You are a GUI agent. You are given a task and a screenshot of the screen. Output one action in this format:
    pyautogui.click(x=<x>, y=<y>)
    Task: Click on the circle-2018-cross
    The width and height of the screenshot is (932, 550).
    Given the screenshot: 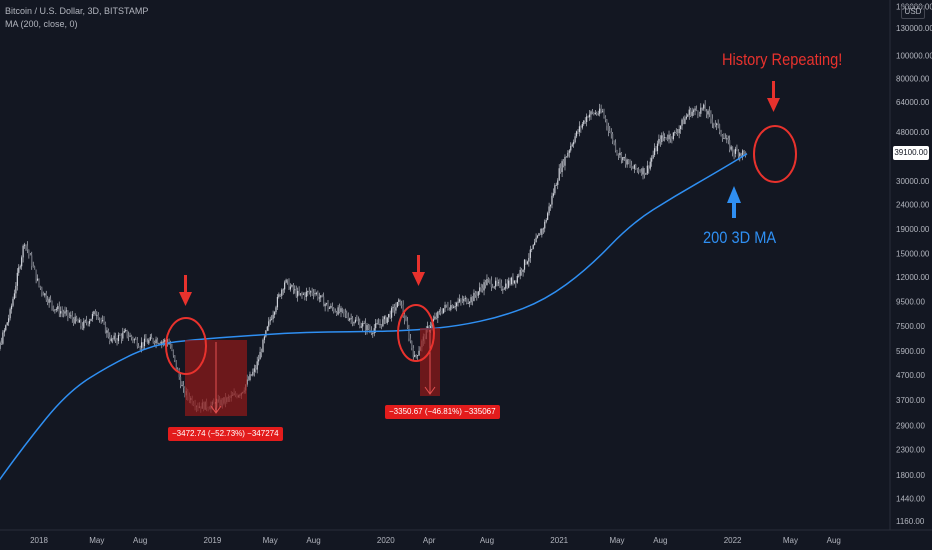 What is the action you would take?
    pyautogui.click(x=186, y=346)
    